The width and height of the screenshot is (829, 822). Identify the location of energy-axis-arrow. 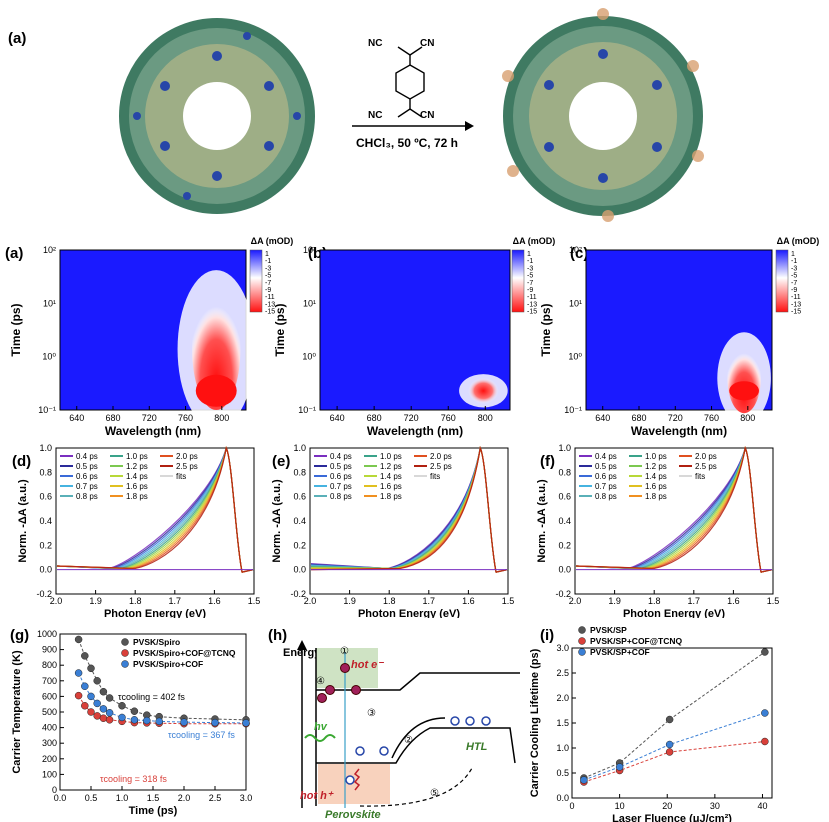
(302, 645).